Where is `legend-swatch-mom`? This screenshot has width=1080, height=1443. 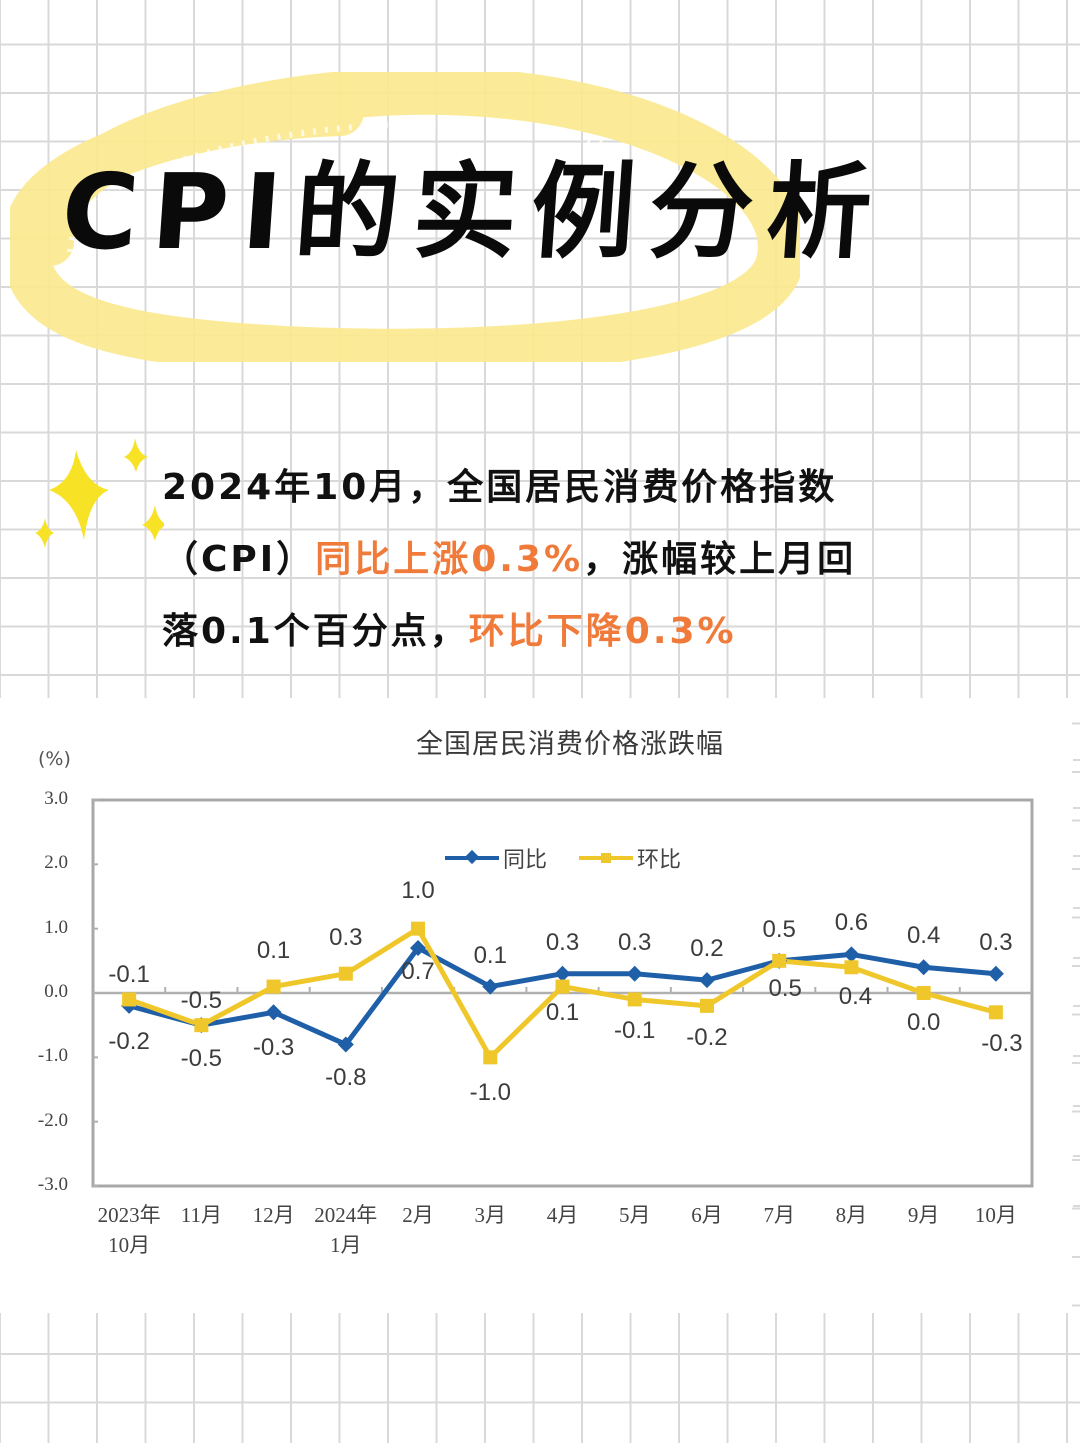 legend-swatch-mom is located at coordinates (606, 858).